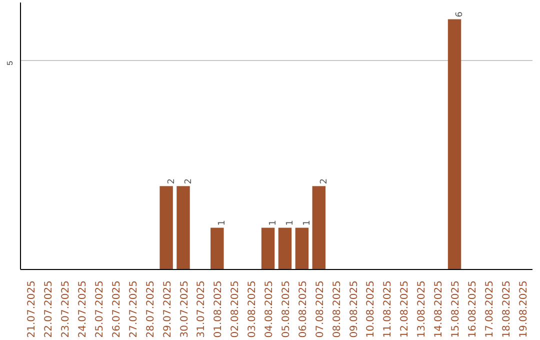 The height and width of the screenshot is (340, 540). What do you see at coordinates (388, 309) in the screenshot?
I see `x-tick-label: 11.08.2025` at bounding box center [388, 309].